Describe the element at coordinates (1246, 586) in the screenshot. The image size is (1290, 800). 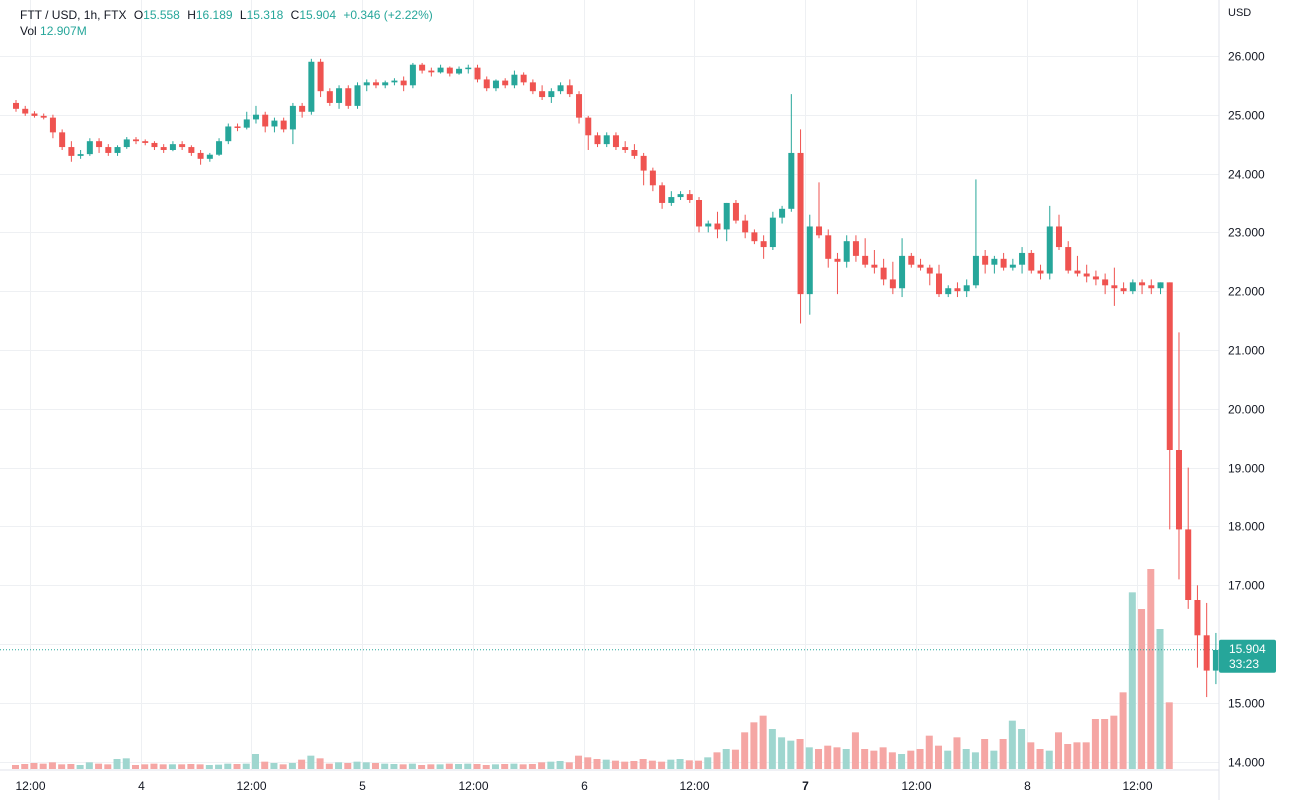
I see `price-tick-label: 17.000` at that location.